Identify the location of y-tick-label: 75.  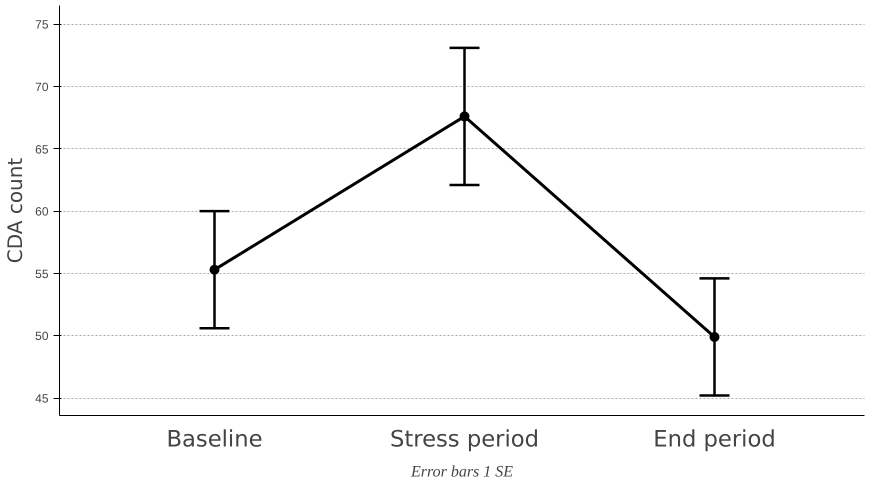
(42, 25).